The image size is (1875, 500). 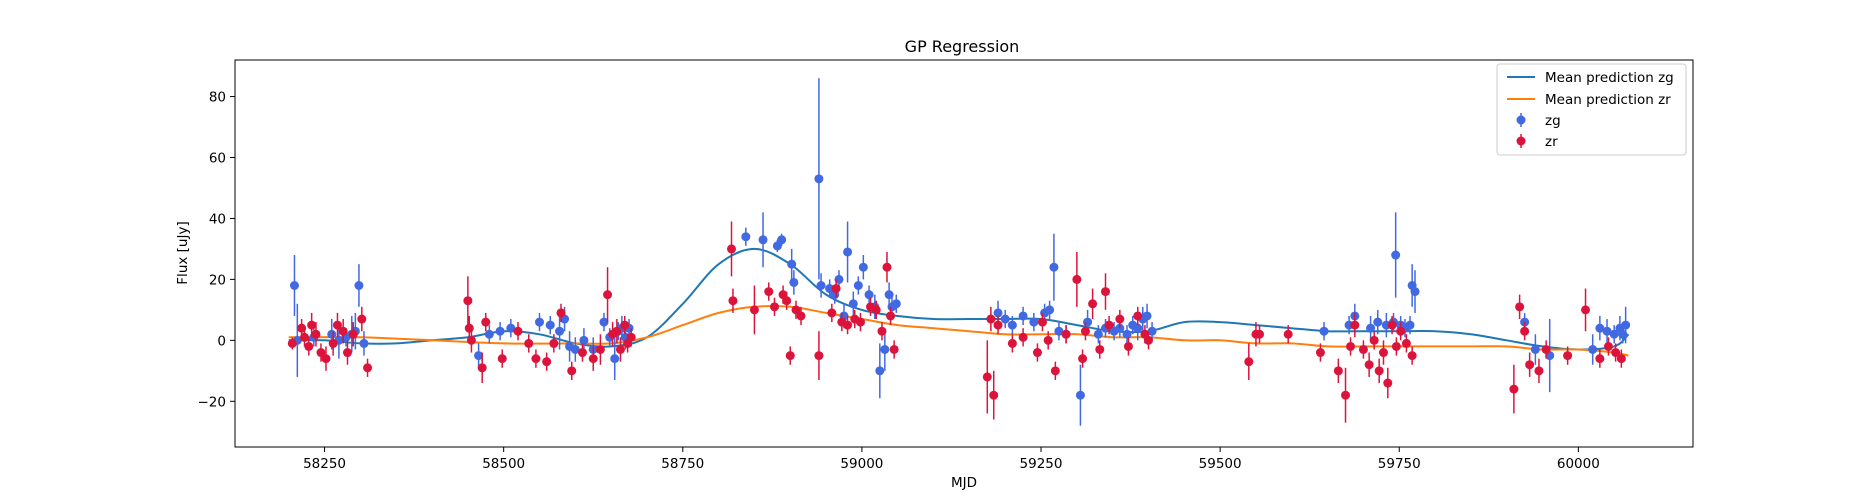 What do you see at coordinates (964, 483) in the screenshot?
I see `x-axis-label: MJD` at bounding box center [964, 483].